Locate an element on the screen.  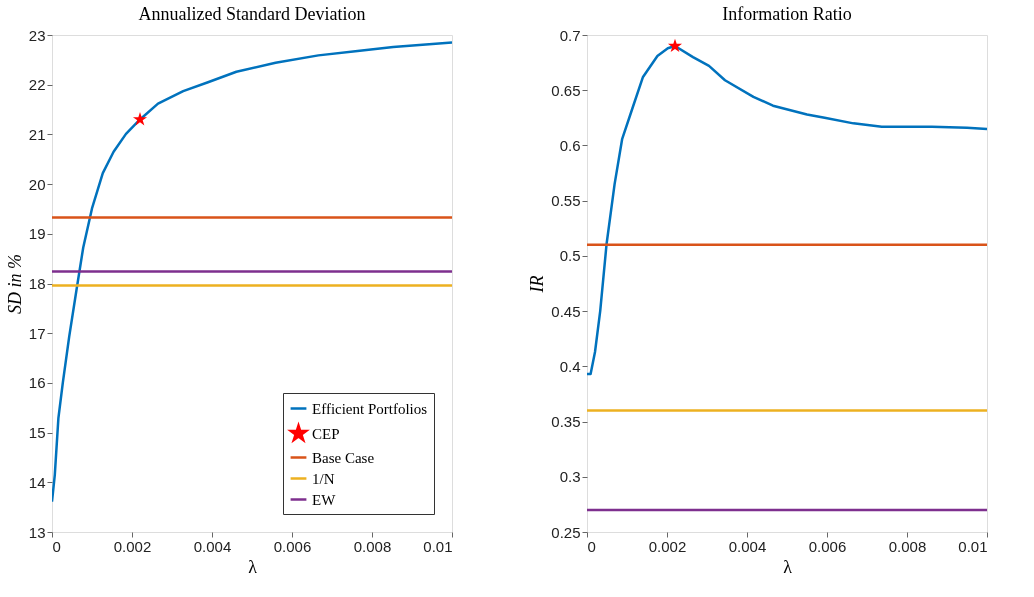
y-tick-label: 21 is located at coordinates (37, 134).